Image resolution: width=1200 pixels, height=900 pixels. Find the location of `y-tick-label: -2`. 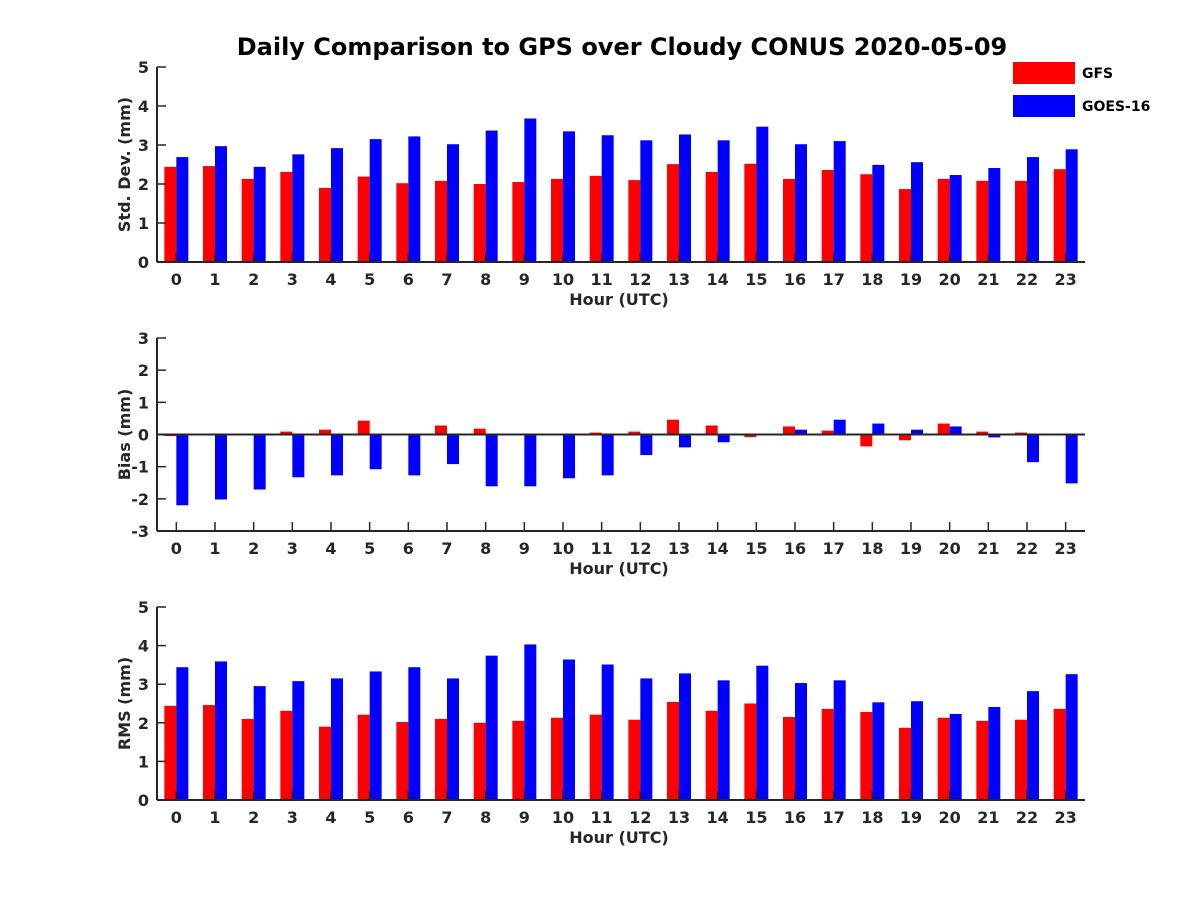

y-tick-label: -2 is located at coordinates (140, 499).